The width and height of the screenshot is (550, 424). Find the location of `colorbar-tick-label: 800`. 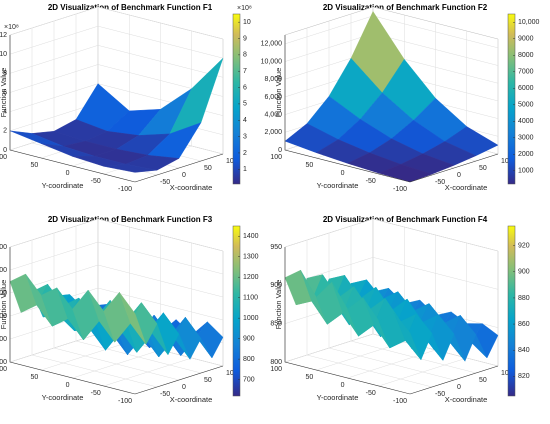

colorbar-tick-label: 800 is located at coordinates (249, 359).